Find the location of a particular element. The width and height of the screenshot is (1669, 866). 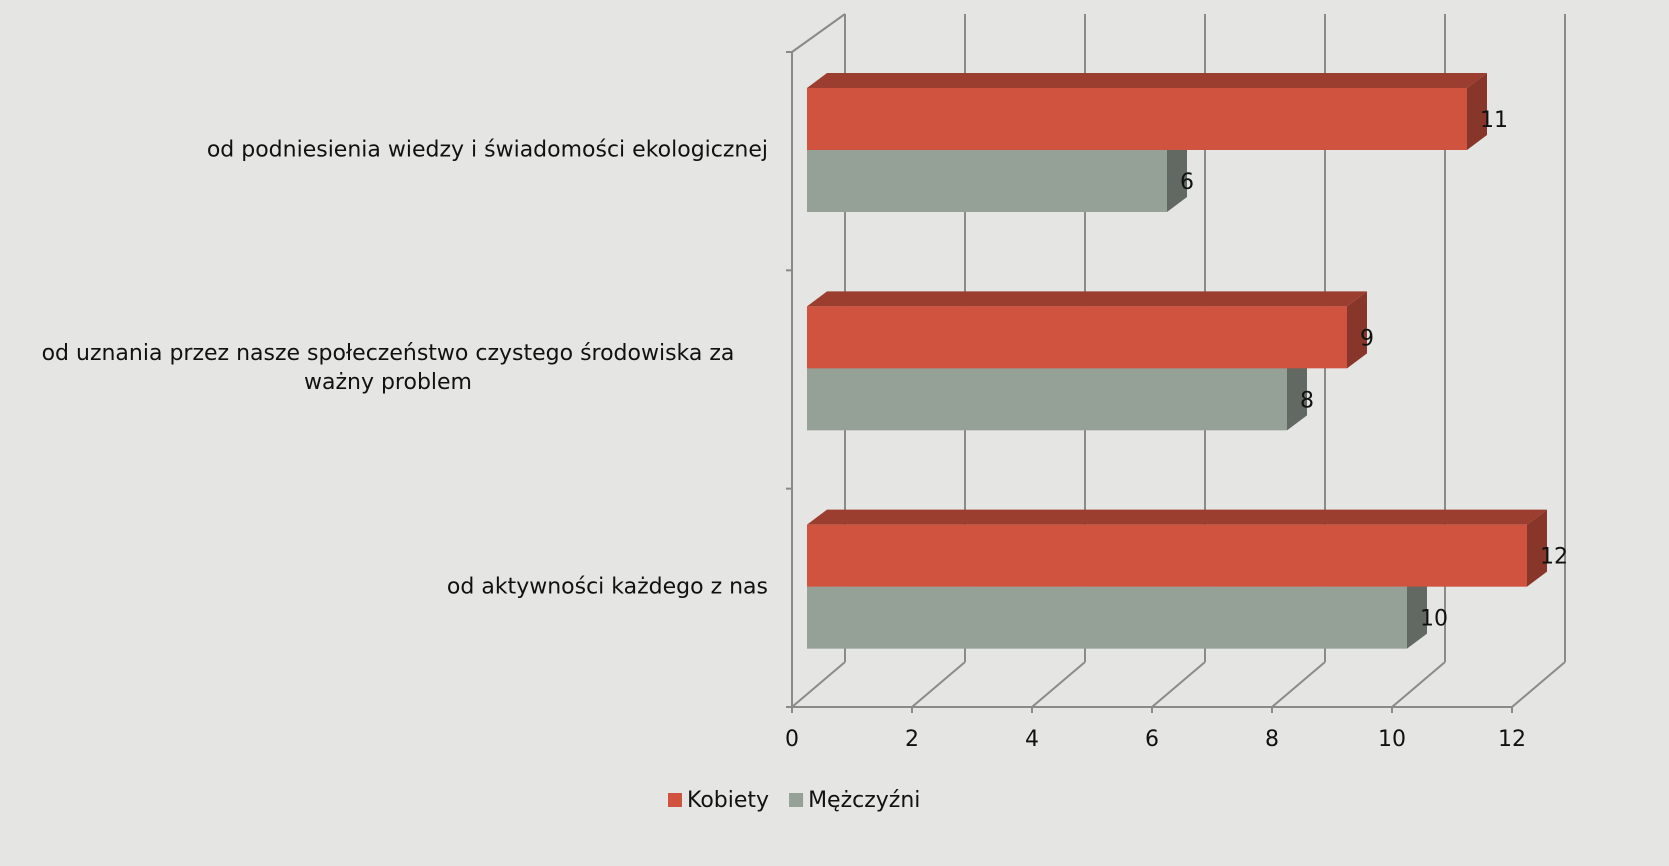

x-tick-label: 10 is located at coordinates (1392, 739).